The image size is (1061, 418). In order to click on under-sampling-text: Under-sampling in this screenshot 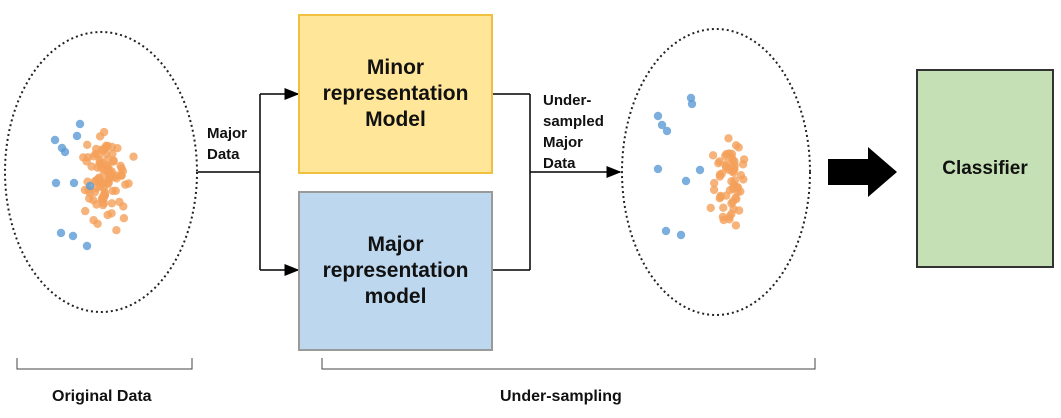, I will do `click(561, 396)`.